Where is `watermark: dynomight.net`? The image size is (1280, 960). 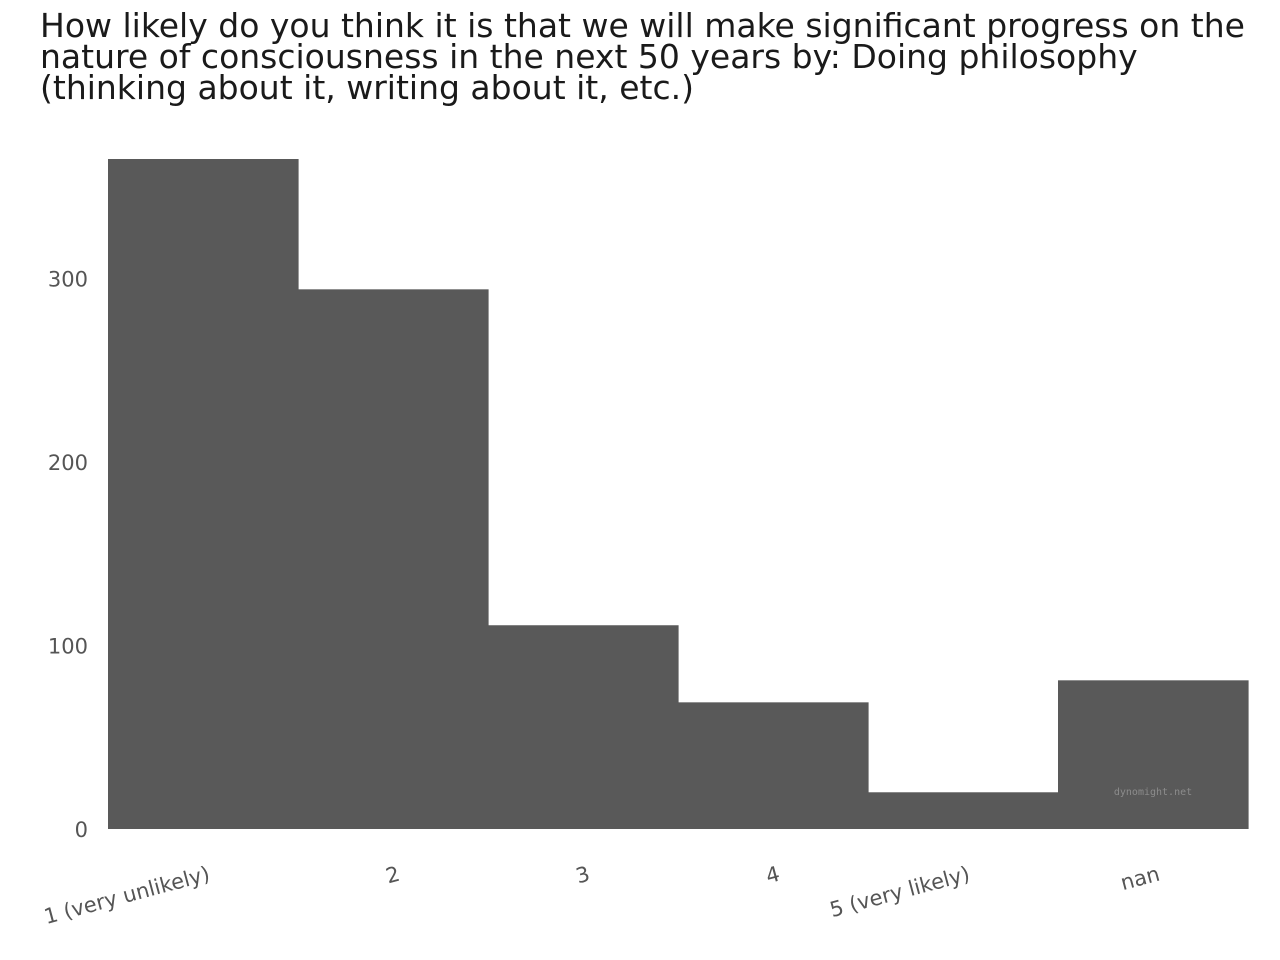 watermark: dynomight.net is located at coordinates (1153, 792).